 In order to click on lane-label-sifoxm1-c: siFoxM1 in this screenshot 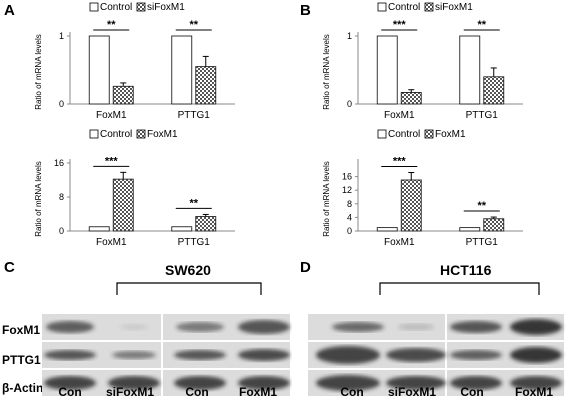, I will do `click(129, 392)`.